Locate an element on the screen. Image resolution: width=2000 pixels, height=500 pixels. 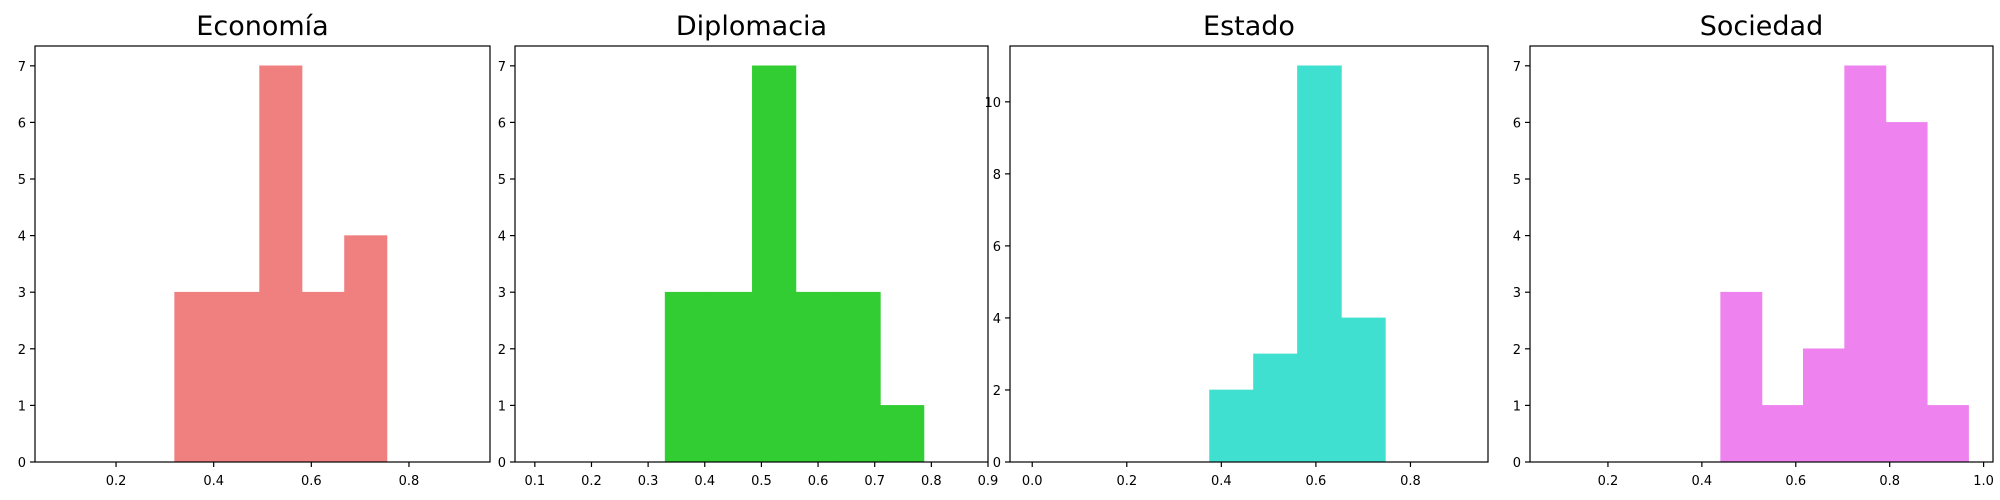
panel-title: Estado is located at coordinates (1249, 26).